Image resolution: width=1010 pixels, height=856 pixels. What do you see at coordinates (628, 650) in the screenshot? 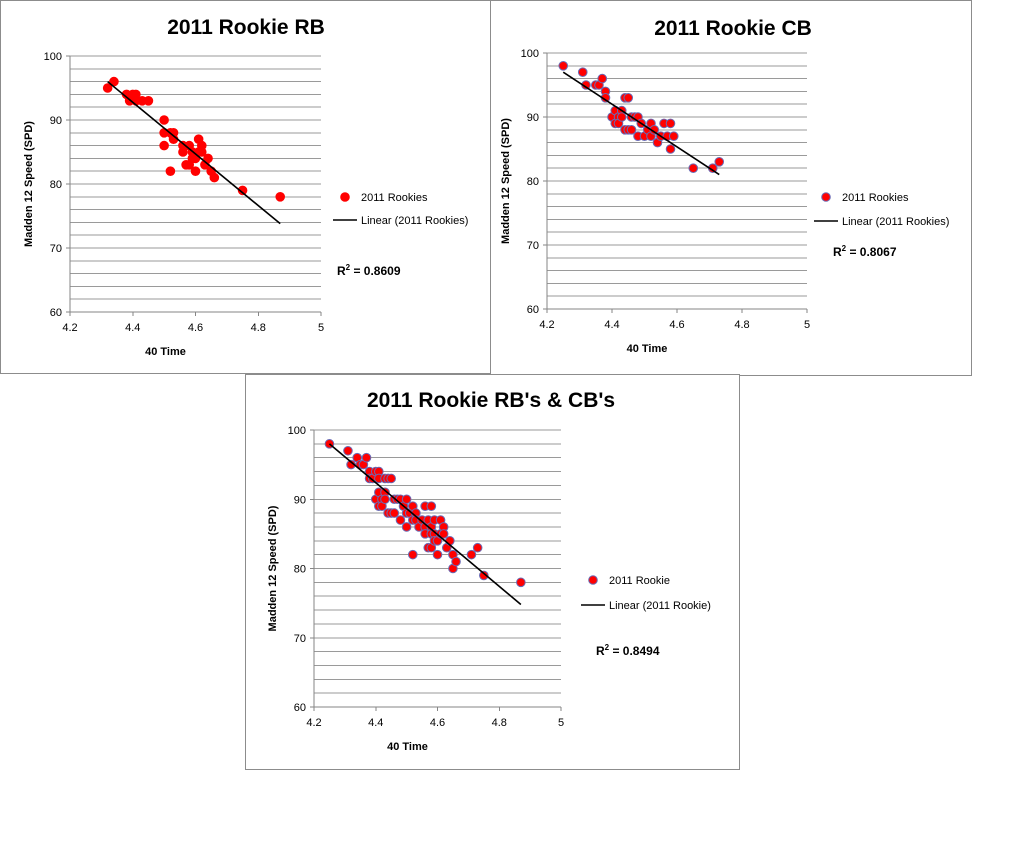
I see `r-squared-label: R2 = 0.8494` at bounding box center [628, 650].